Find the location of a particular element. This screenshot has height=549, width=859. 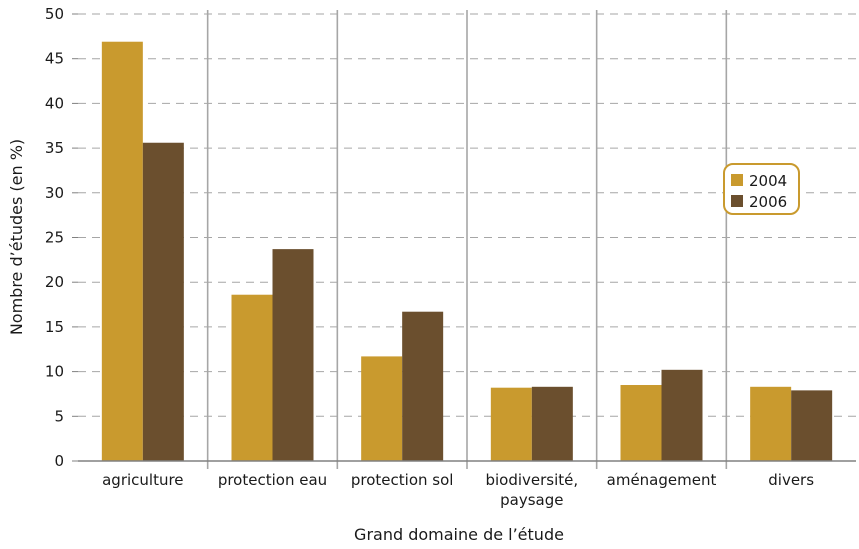

legend-swatch-2006 is located at coordinates (737, 201).